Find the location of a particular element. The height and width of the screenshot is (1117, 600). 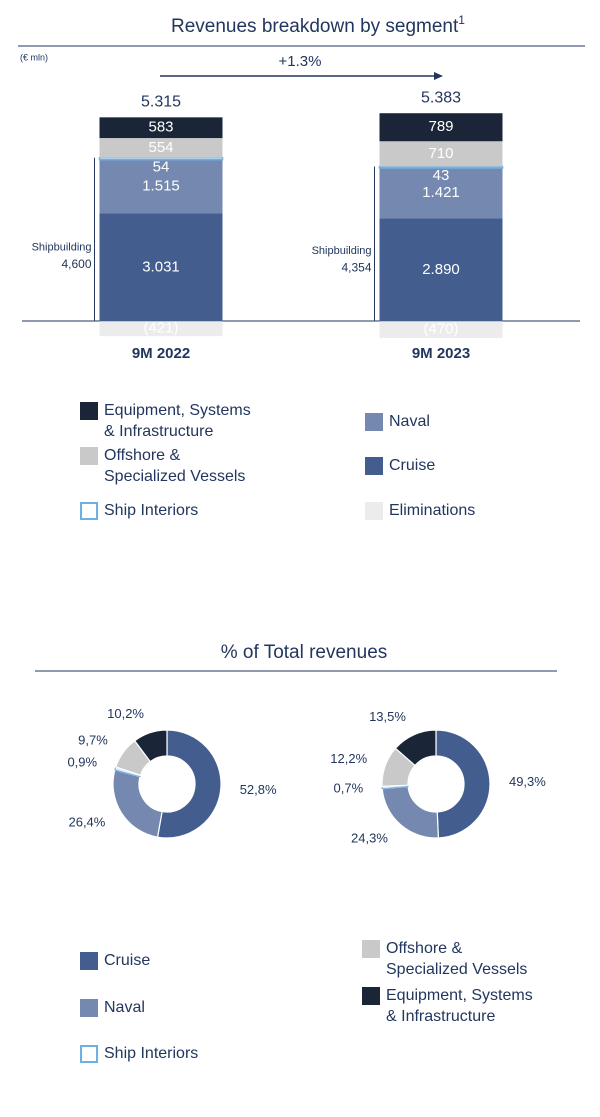

bar-value-label: 583 is located at coordinates (160, 127).